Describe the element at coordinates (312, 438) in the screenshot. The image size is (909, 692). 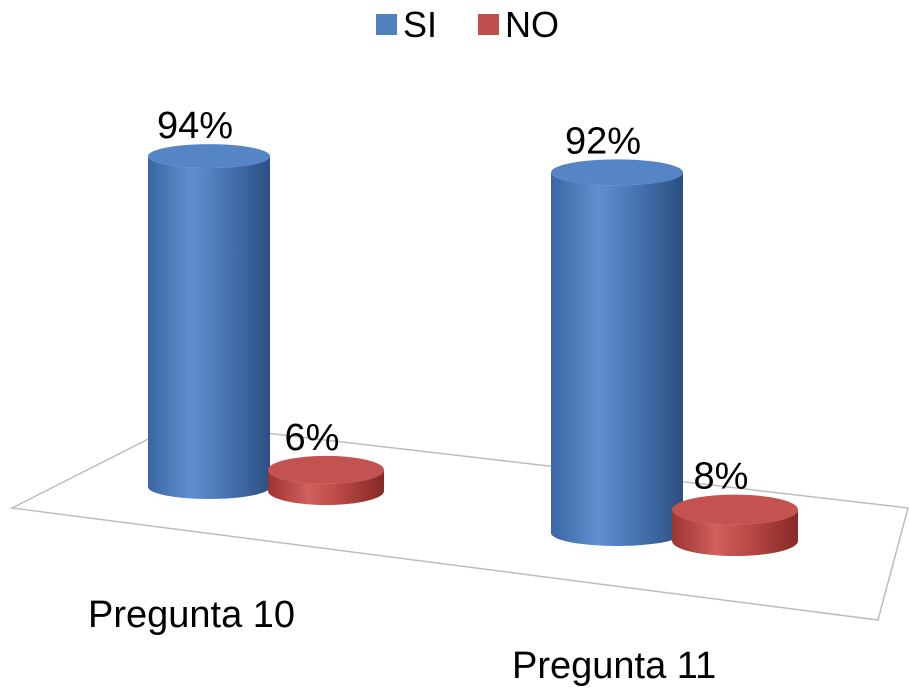
I see `data-label-pregunta-10-no: 6%` at that location.